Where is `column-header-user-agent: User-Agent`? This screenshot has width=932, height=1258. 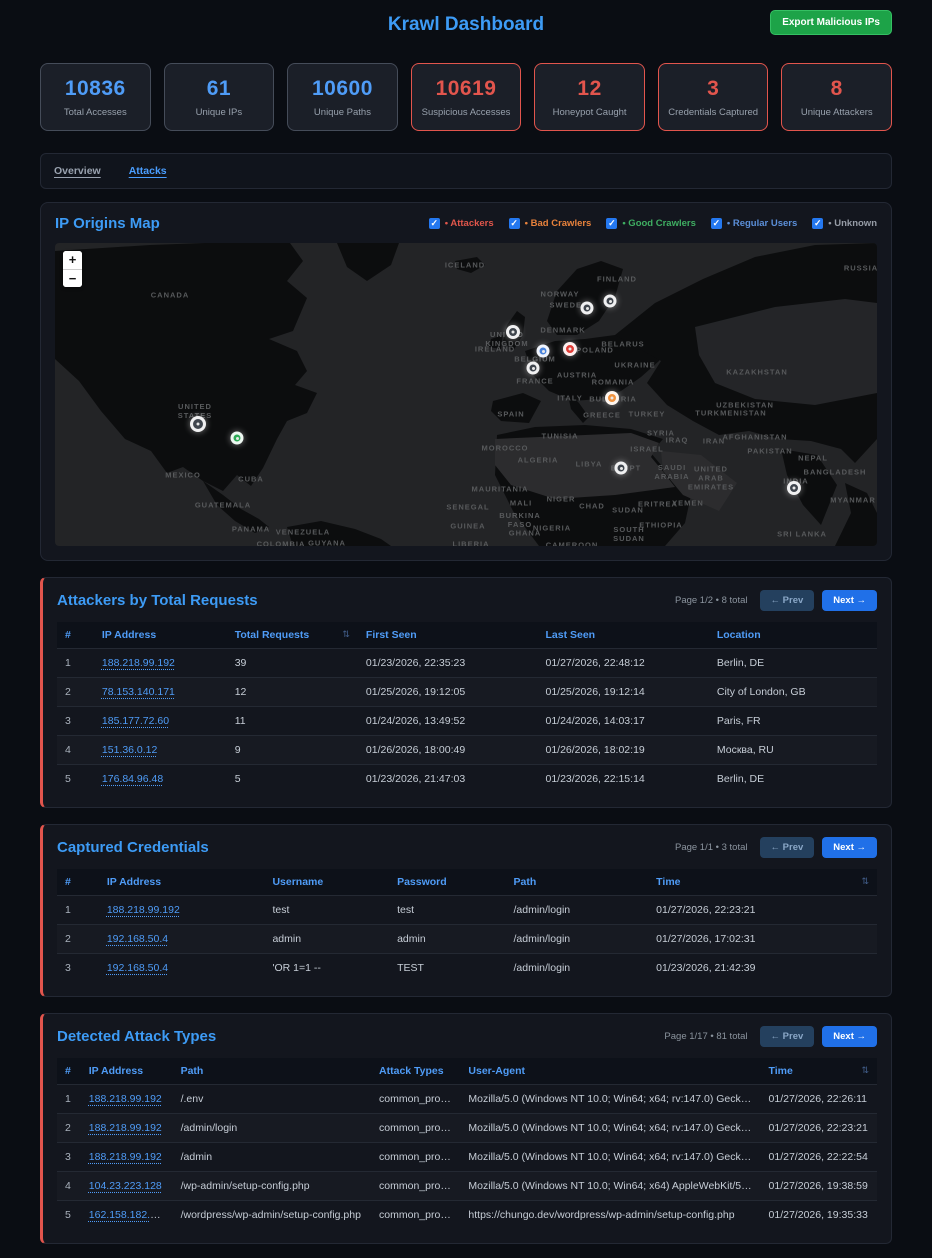 column-header-user-agent: User-Agent is located at coordinates (610, 1071).